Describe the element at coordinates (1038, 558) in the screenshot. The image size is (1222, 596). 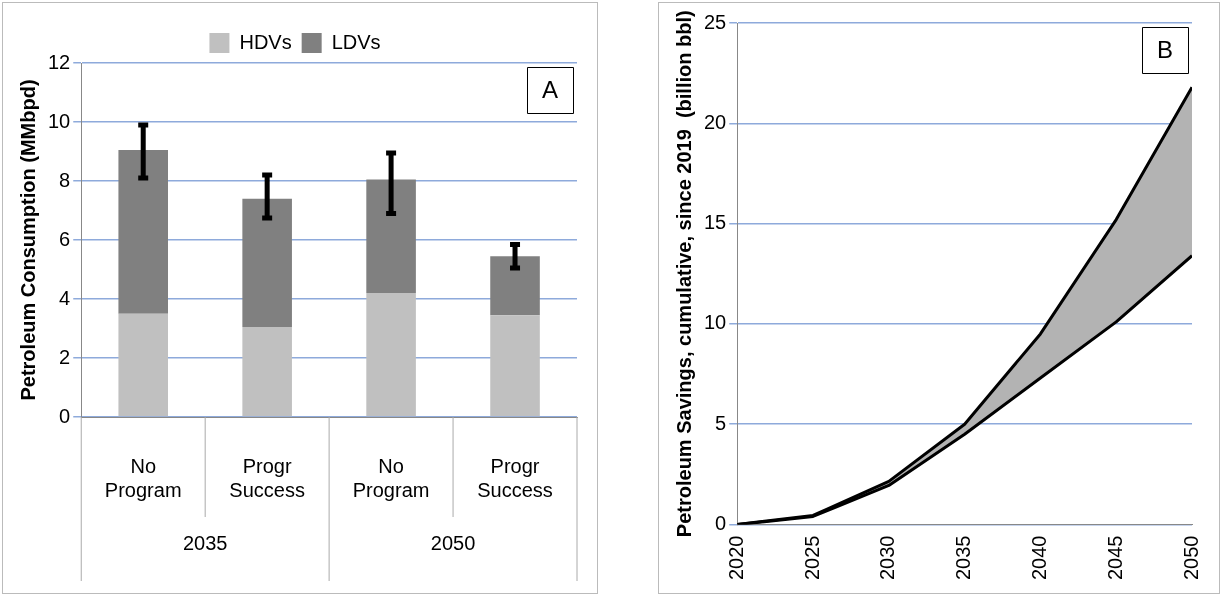
I see `x-tick-label: 2040` at that location.